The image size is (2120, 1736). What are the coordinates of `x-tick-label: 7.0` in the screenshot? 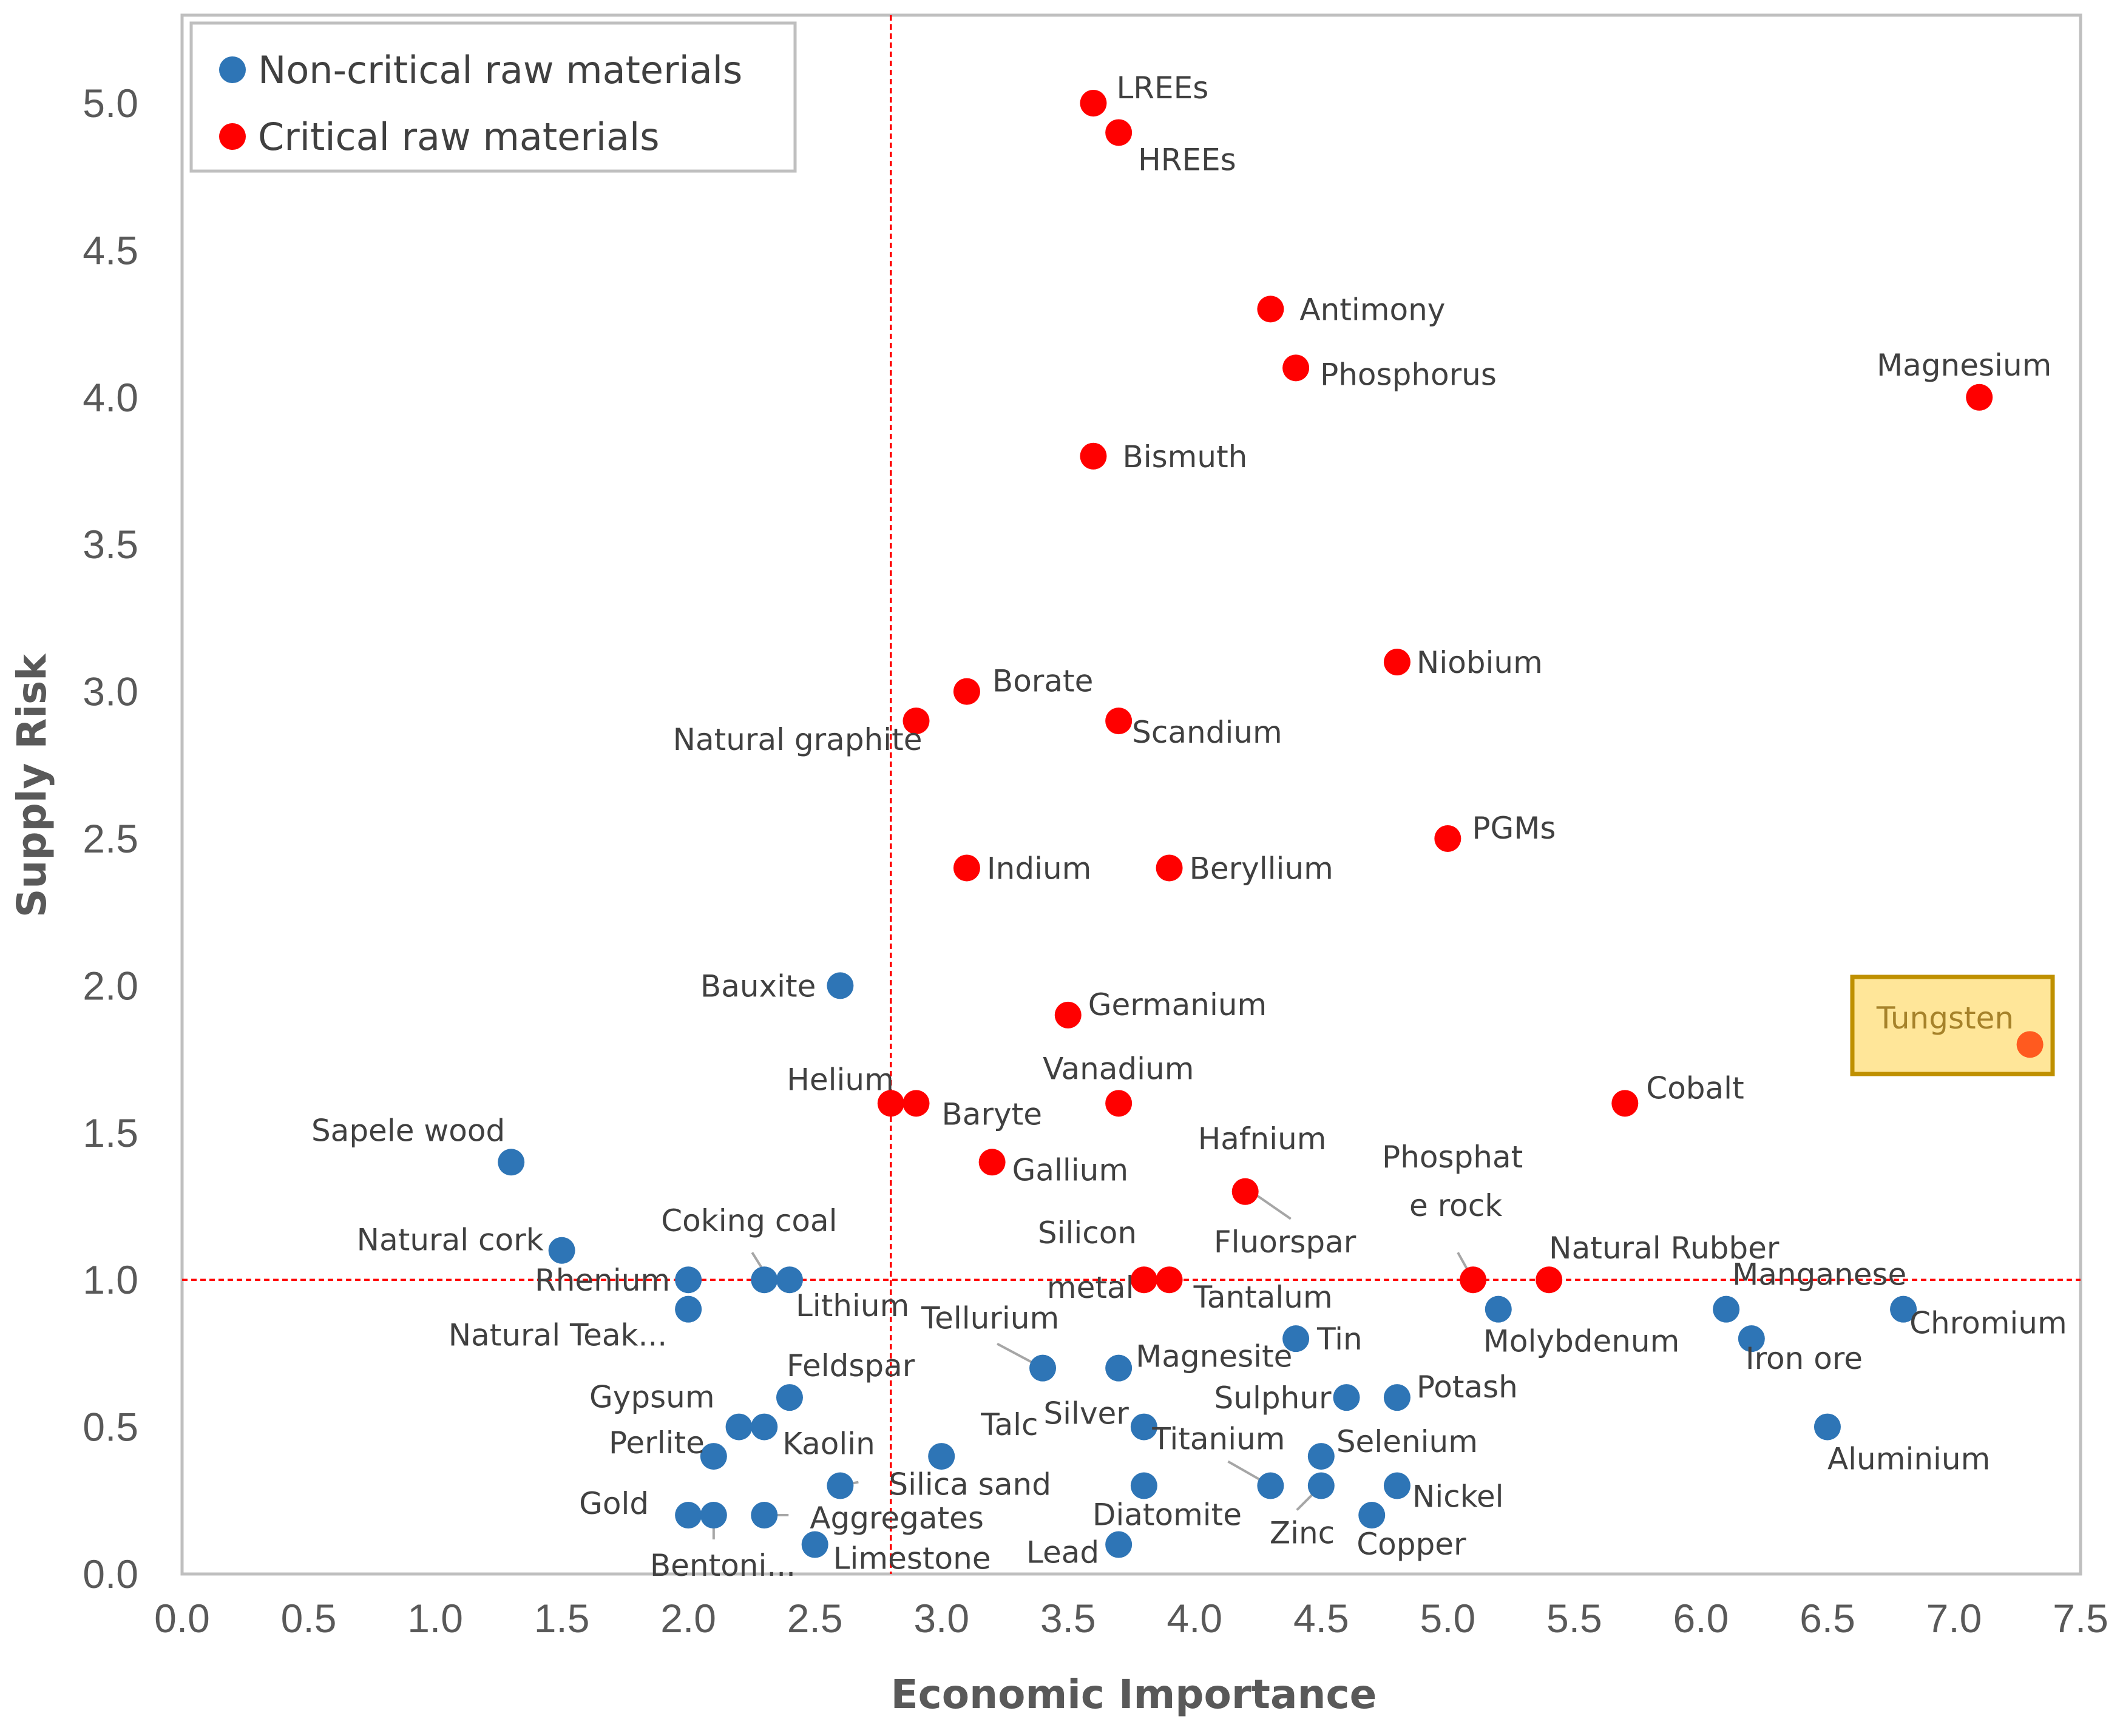 It's located at (1954, 1618).